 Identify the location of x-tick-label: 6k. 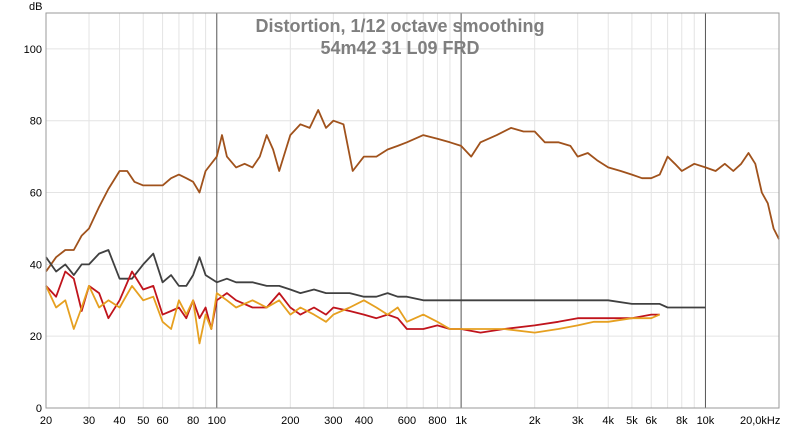
(651, 421).